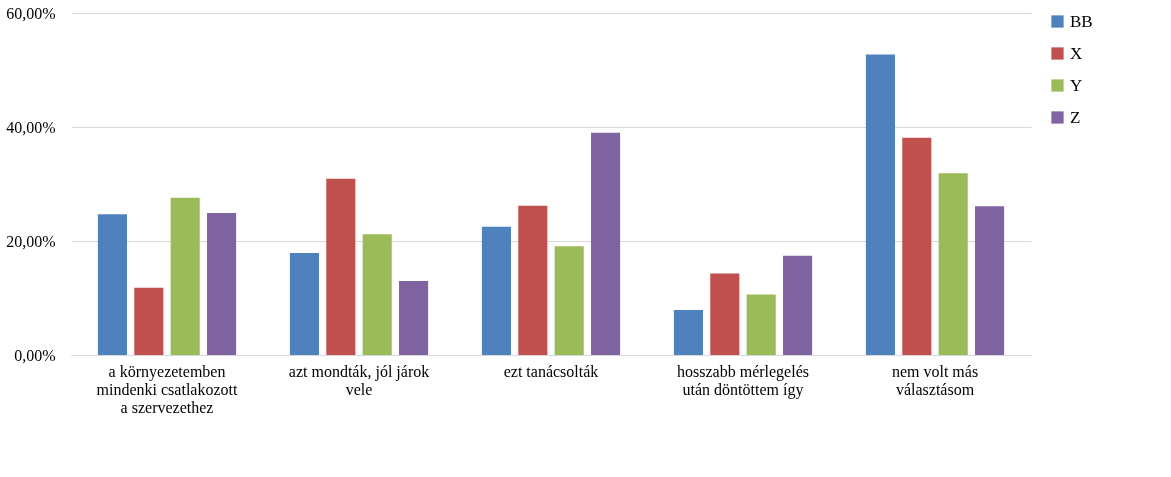 Image resolution: width=1171 pixels, height=477 pixels. Describe the element at coordinates (35, 355) in the screenshot. I see `y-tick-label: 0,00%` at that location.